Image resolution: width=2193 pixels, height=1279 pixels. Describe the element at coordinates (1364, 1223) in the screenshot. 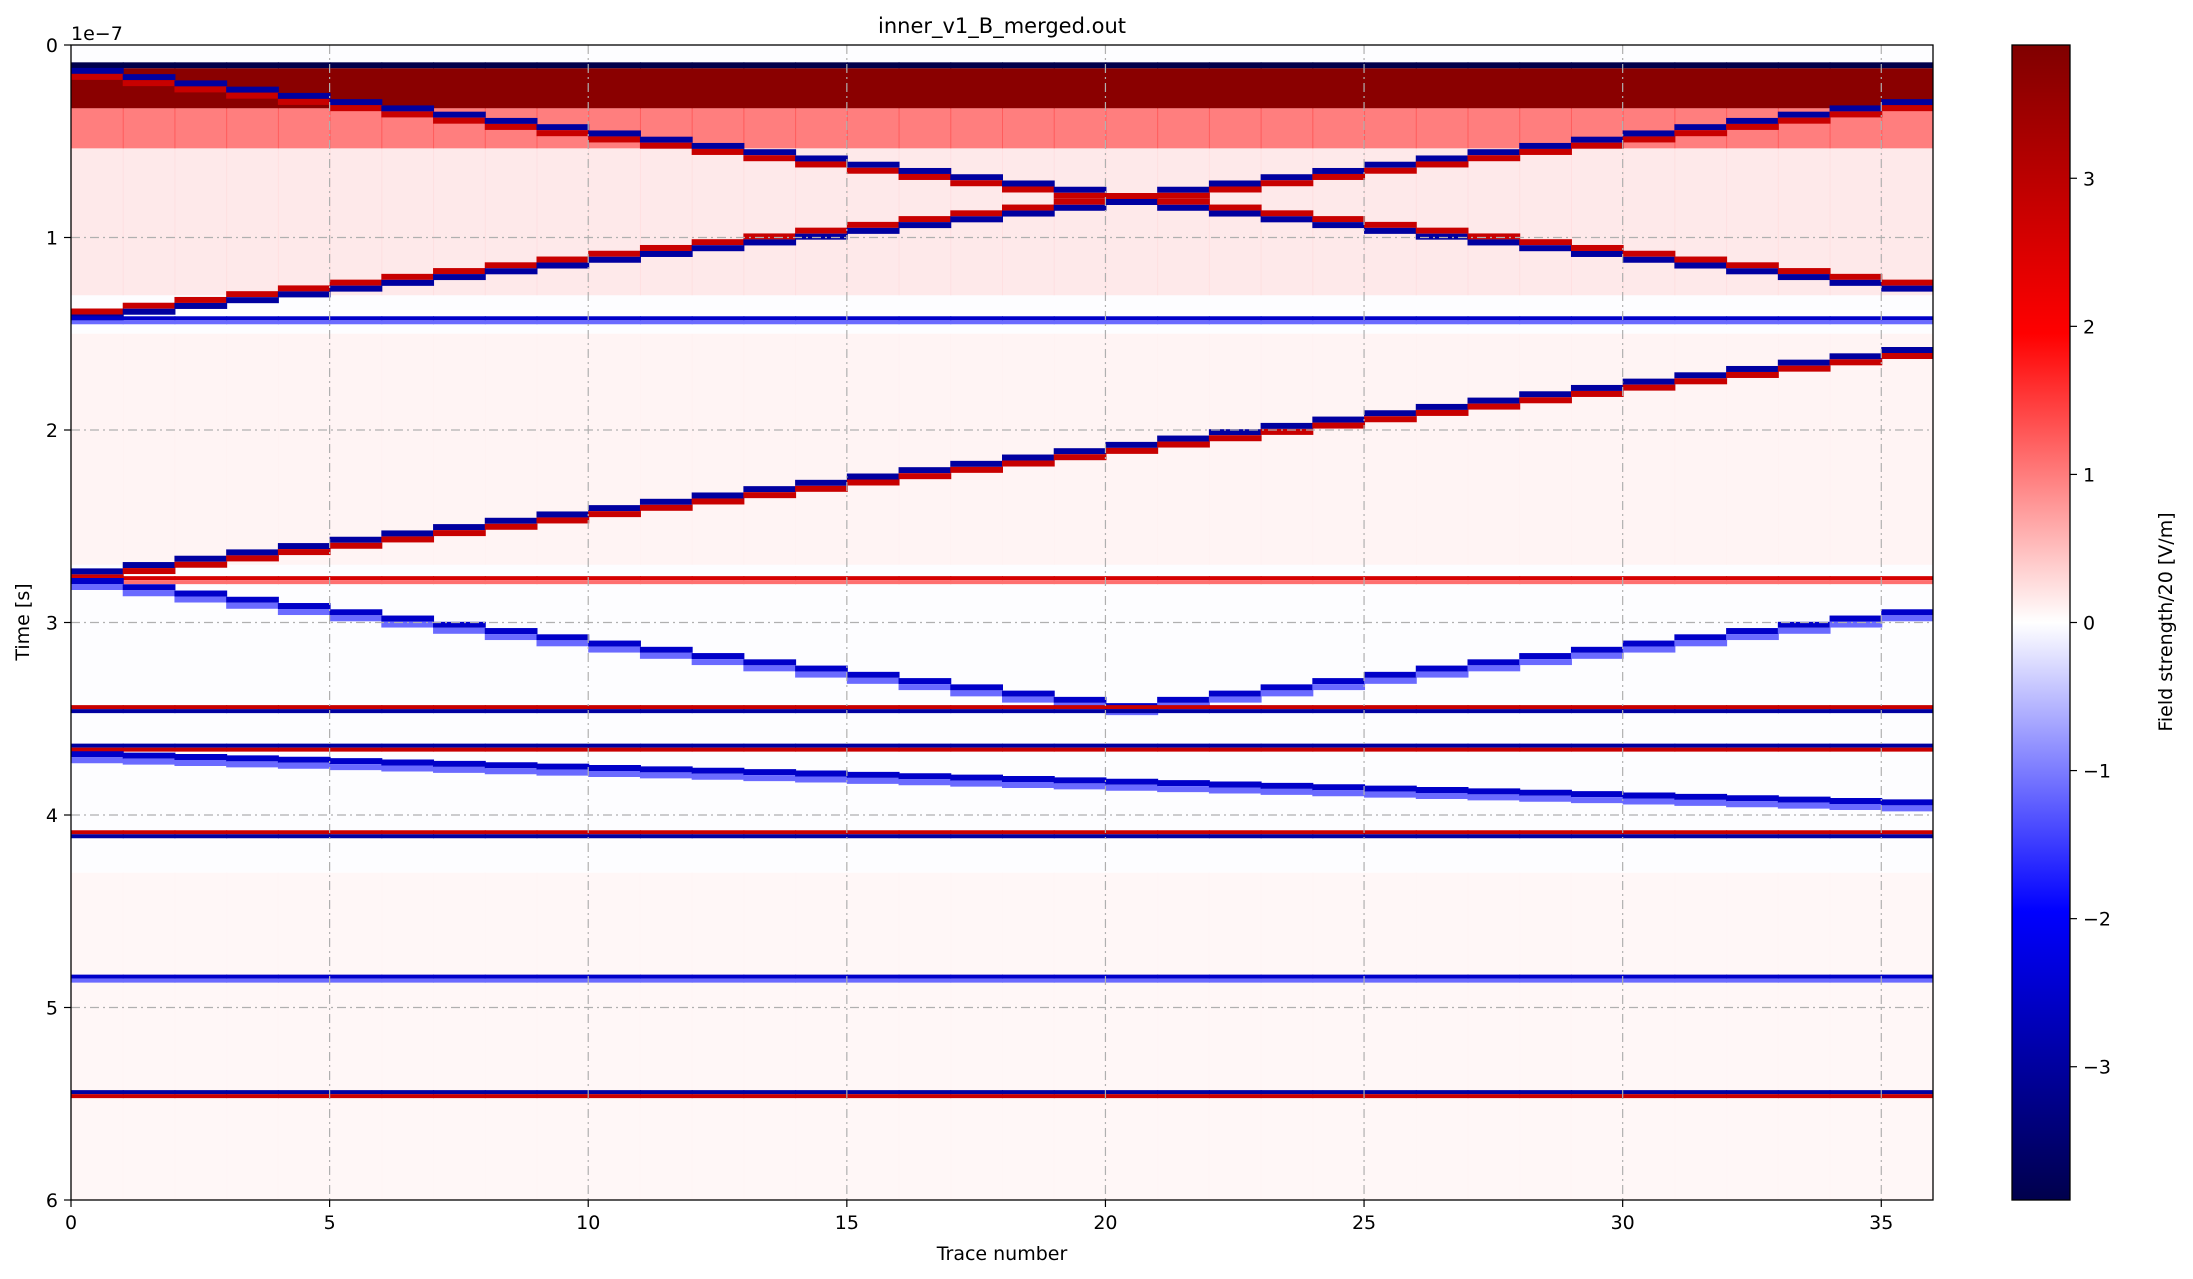

I see `x-tick-label: 25` at that location.